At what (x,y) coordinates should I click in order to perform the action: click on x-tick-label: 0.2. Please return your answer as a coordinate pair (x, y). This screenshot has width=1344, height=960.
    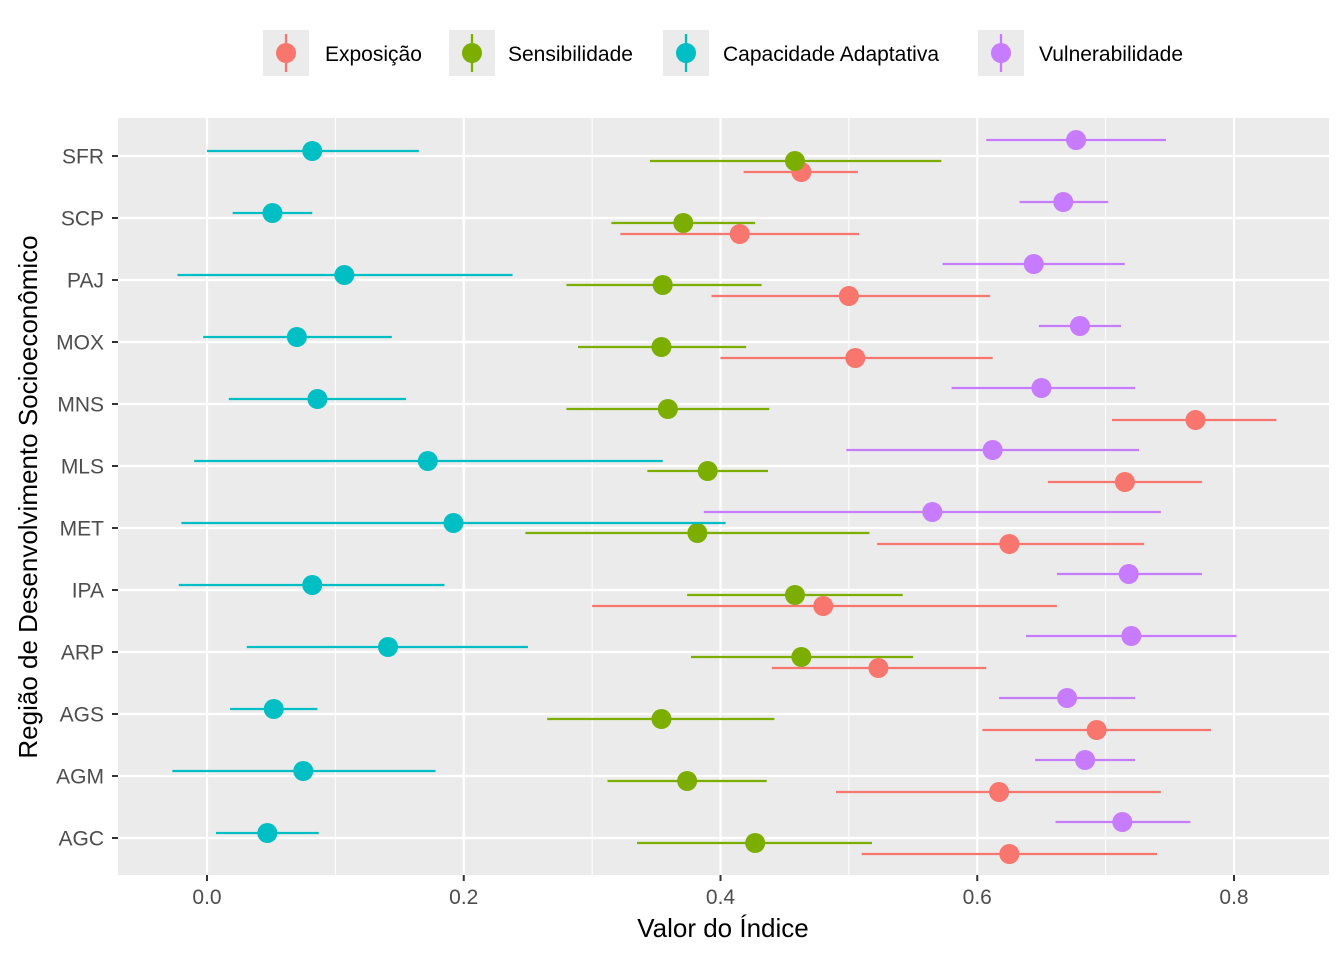
    Looking at the image, I should click on (463, 897).